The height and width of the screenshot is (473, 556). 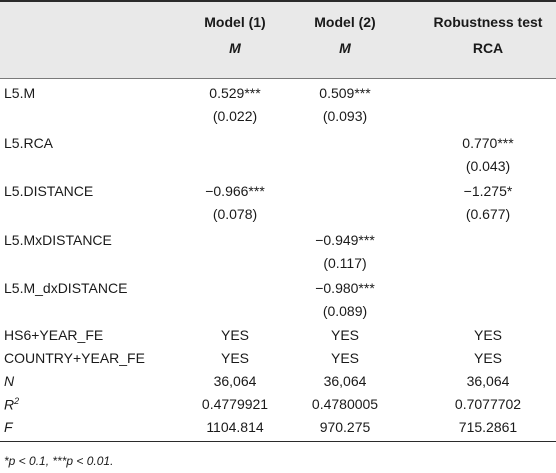 What do you see at coordinates (54, 335) in the screenshot?
I see `row-label: HS6+YEAR_FE` at bounding box center [54, 335].